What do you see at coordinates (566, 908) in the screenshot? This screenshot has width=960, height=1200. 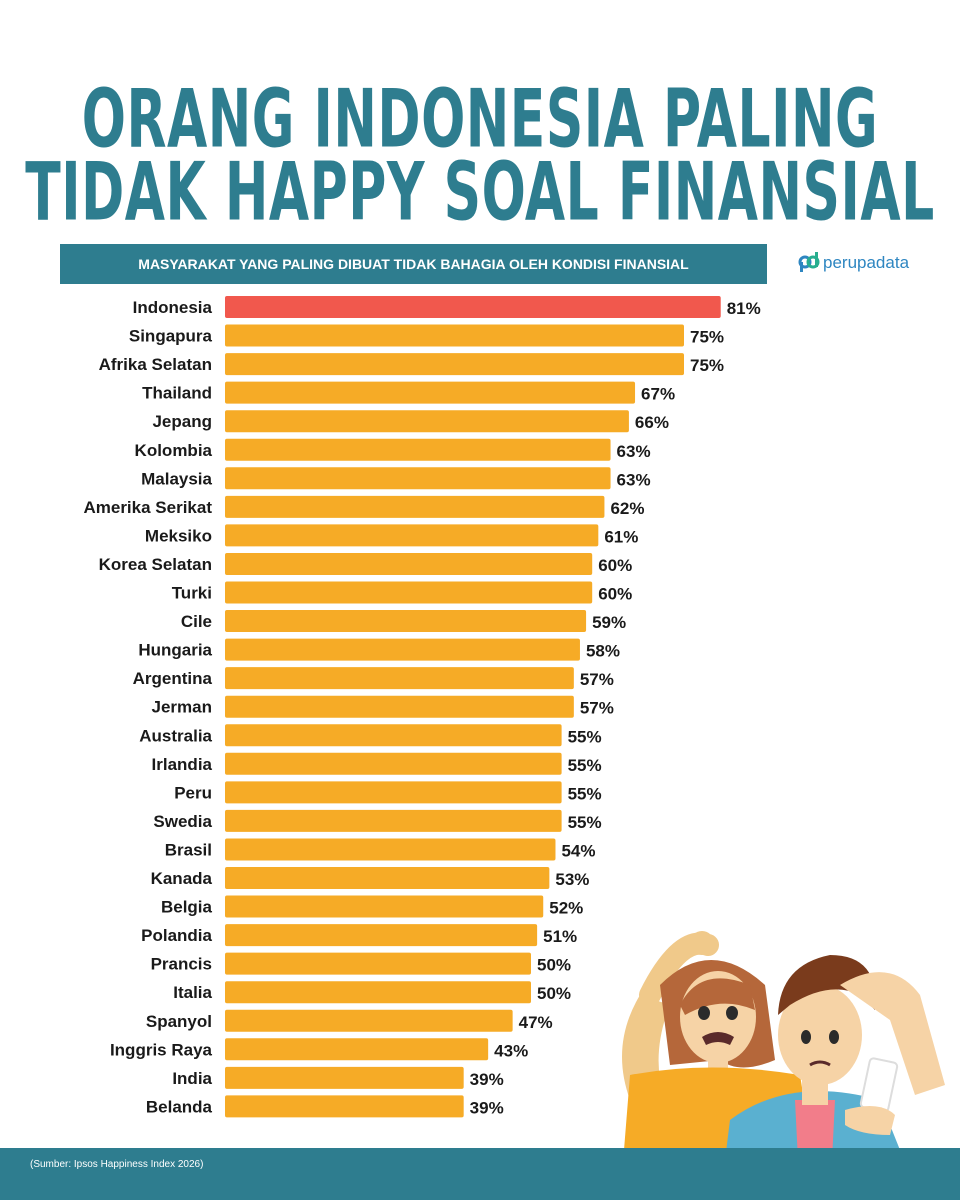 I see `value-label: 52%` at bounding box center [566, 908].